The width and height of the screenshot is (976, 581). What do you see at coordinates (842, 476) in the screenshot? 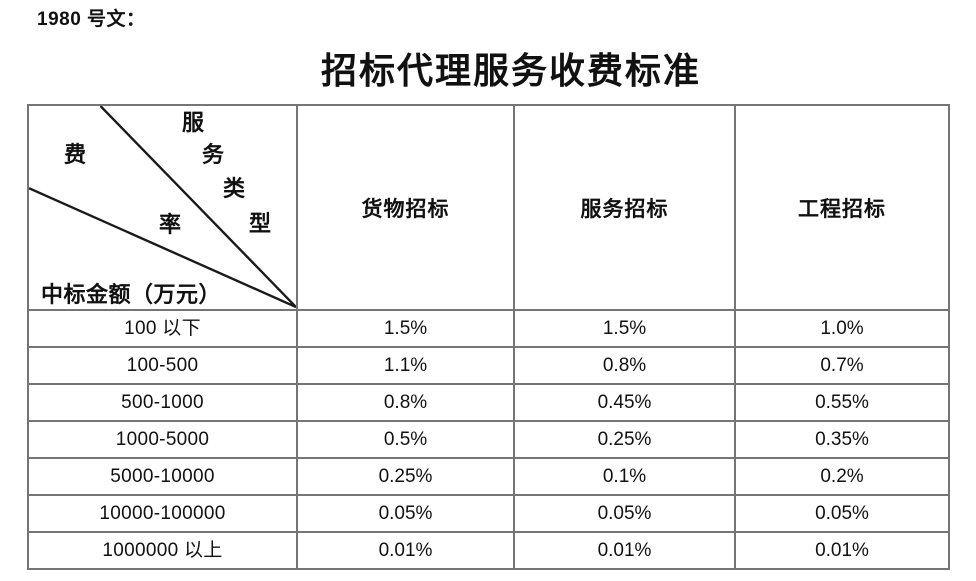
I see `rate-cell: 0.2%` at bounding box center [842, 476].